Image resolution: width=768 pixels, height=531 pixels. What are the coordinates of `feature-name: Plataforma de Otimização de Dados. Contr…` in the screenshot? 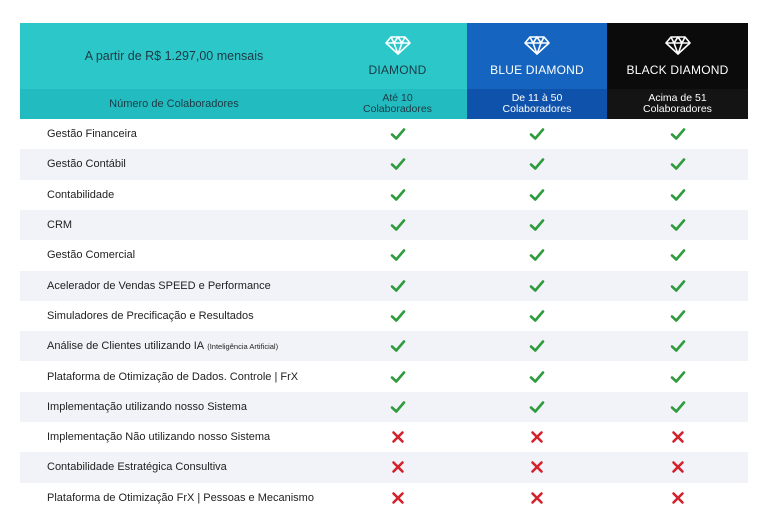 It's located at (173, 376).